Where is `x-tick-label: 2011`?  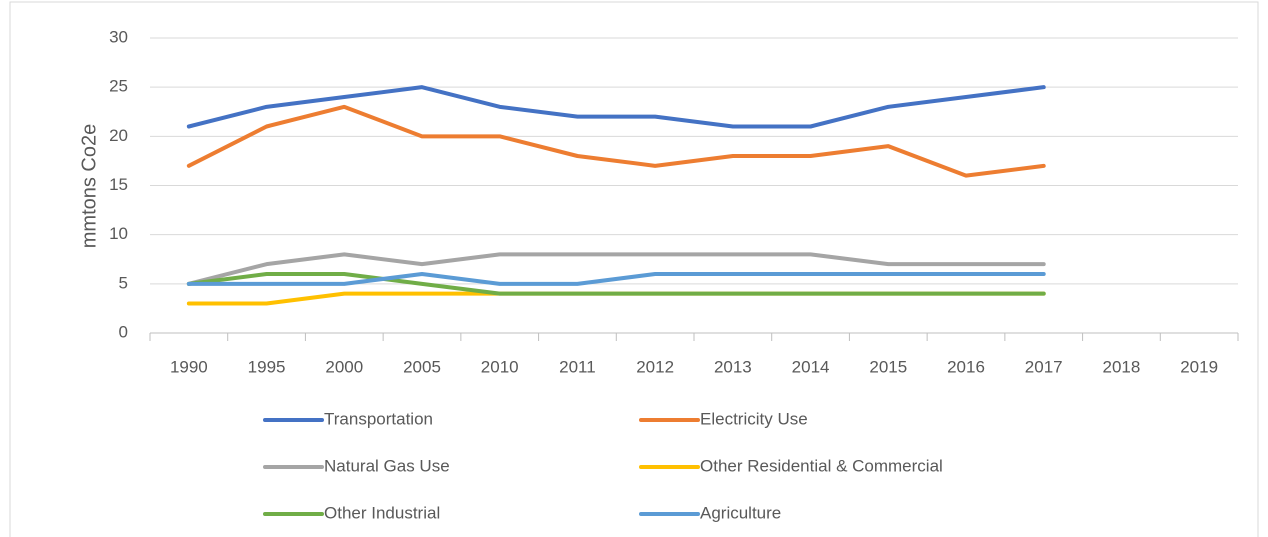 x-tick-label: 2011 is located at coordinates (577, 366).